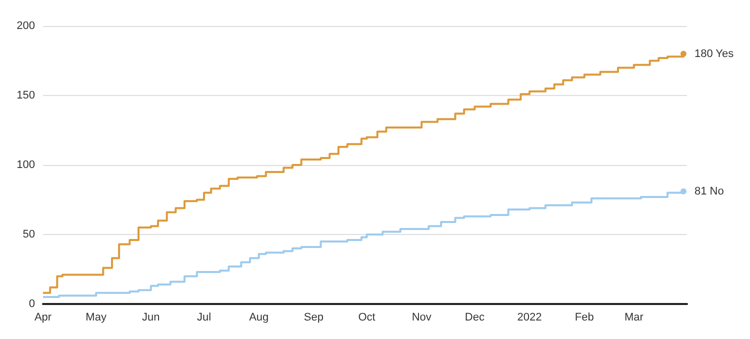  What do you see at coordinates (529, 318) in the screenshot?
I see `x-tick-label: 2022` at bounding box center [529, 318].